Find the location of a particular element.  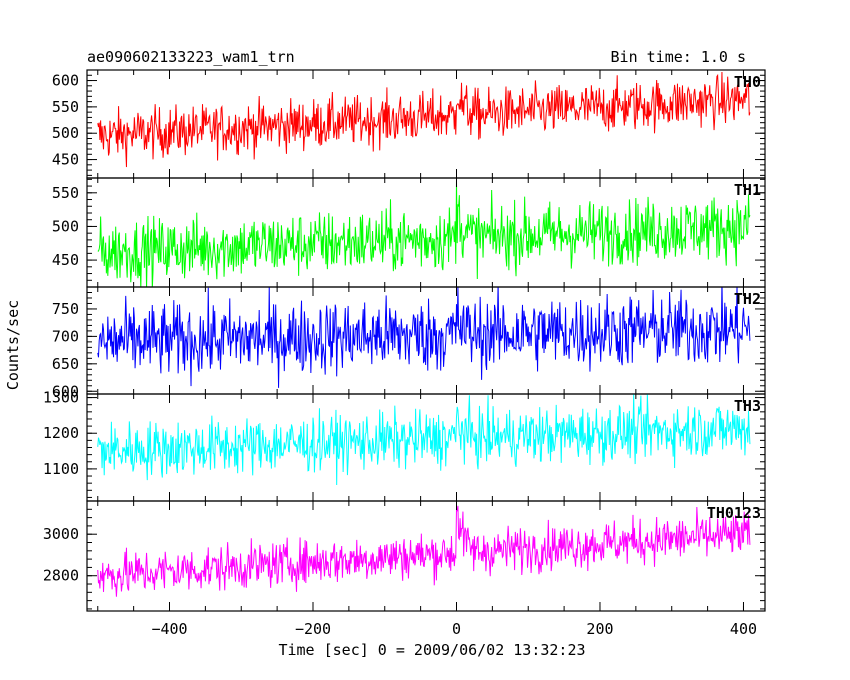

x-tick-label: −400 is located at coordinates (169, 629).